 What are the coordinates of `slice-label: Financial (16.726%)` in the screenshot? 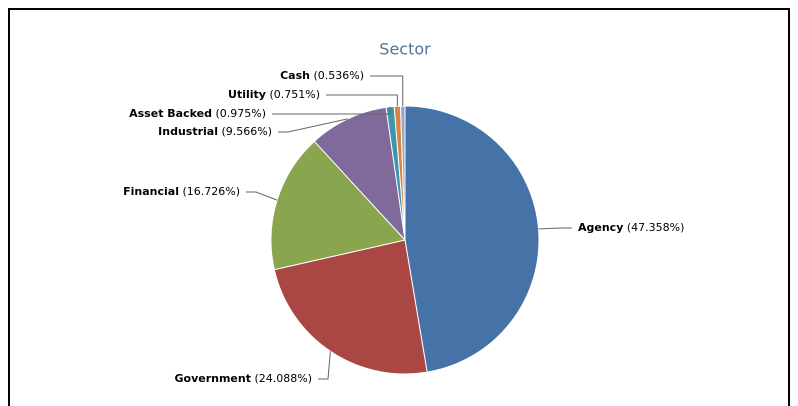 It's located at (181, 191).